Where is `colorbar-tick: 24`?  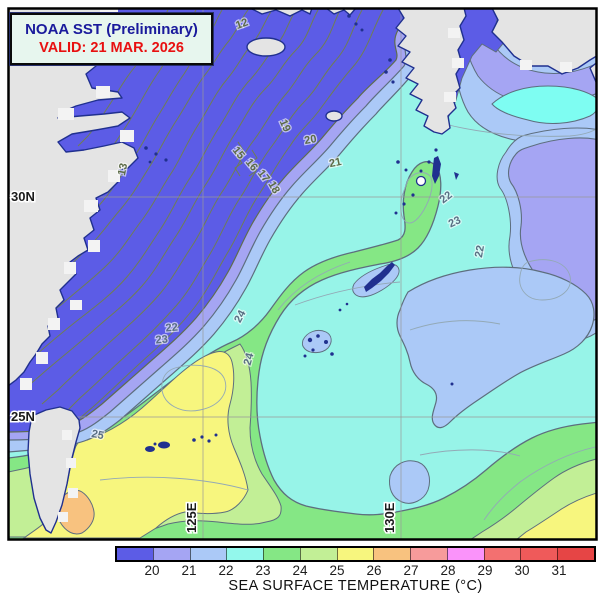
colorbar-tick: 24 is located at coordinates (300, 570).